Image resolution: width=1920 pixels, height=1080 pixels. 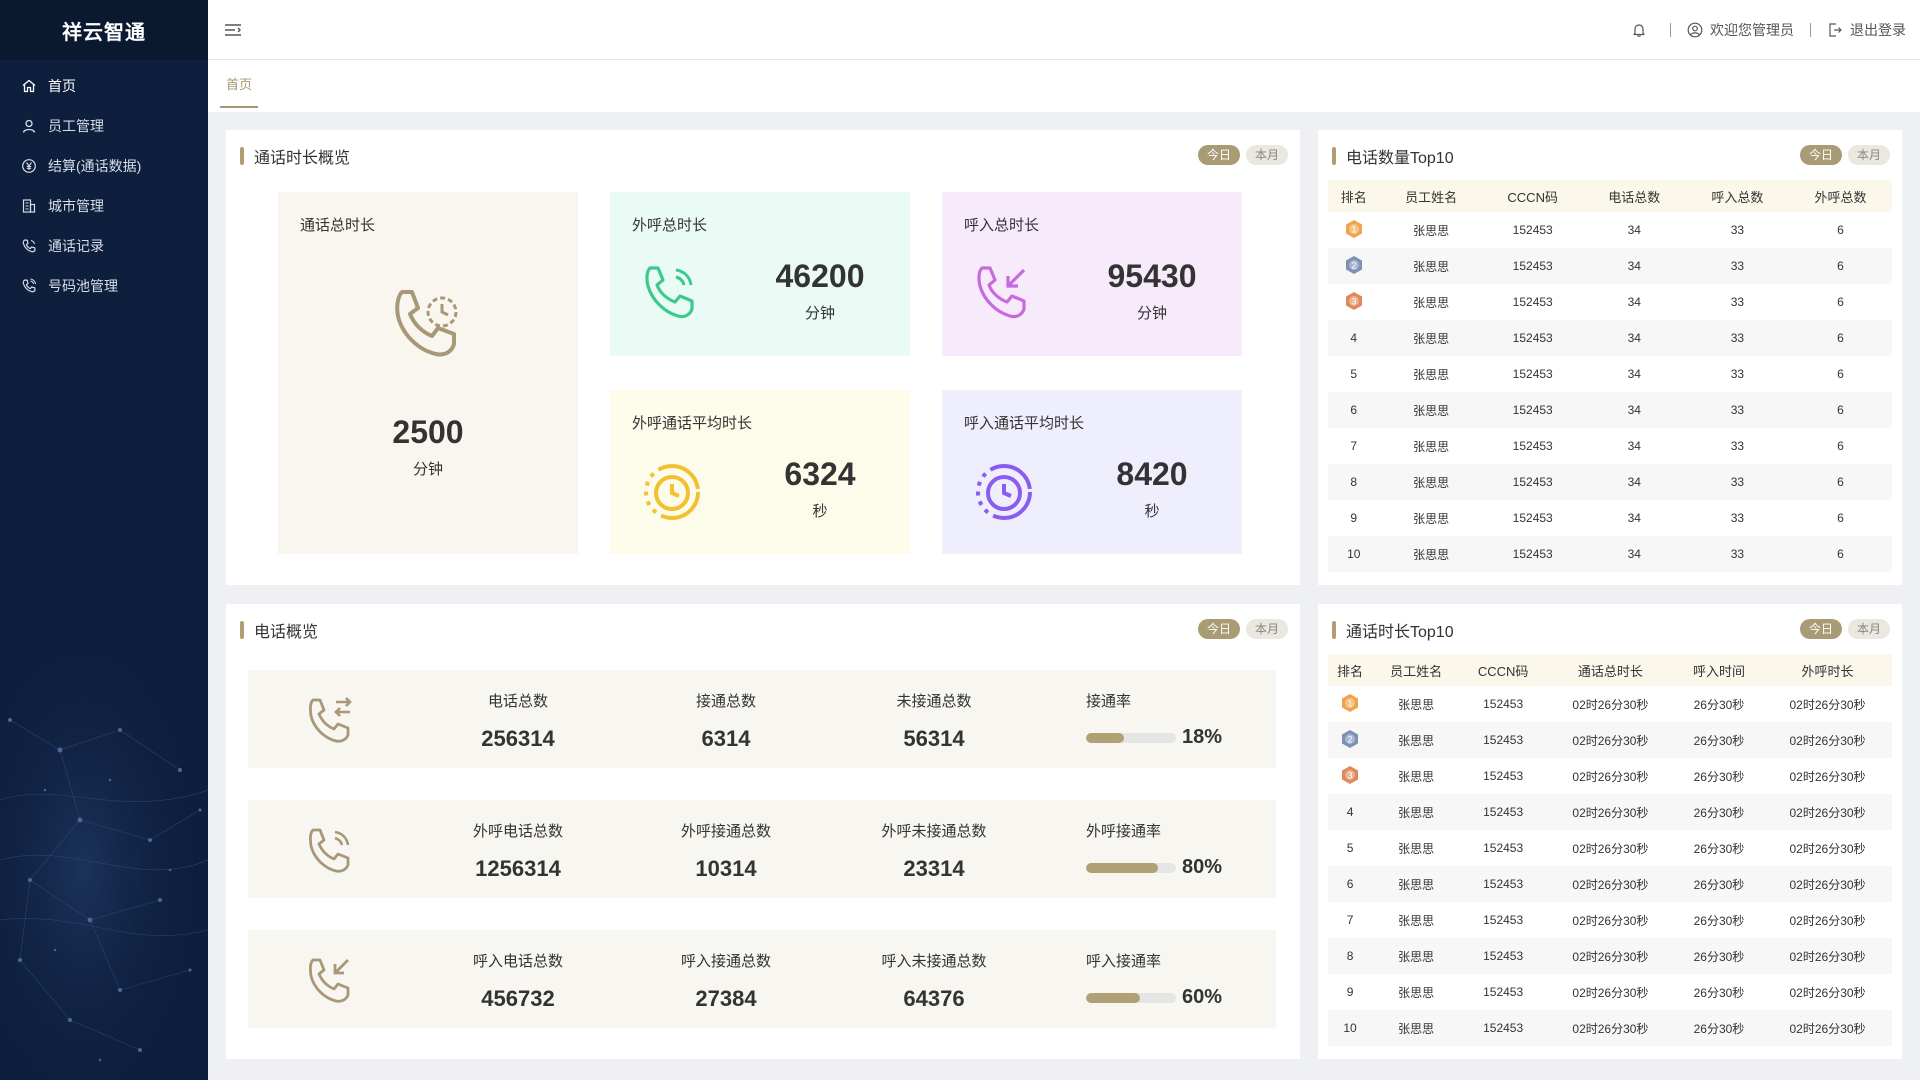 I want to click on table-row: 4 张思思 152453 02时26分30秒 26分30秒 02时26分30秒, so click(x=1610, y=812).